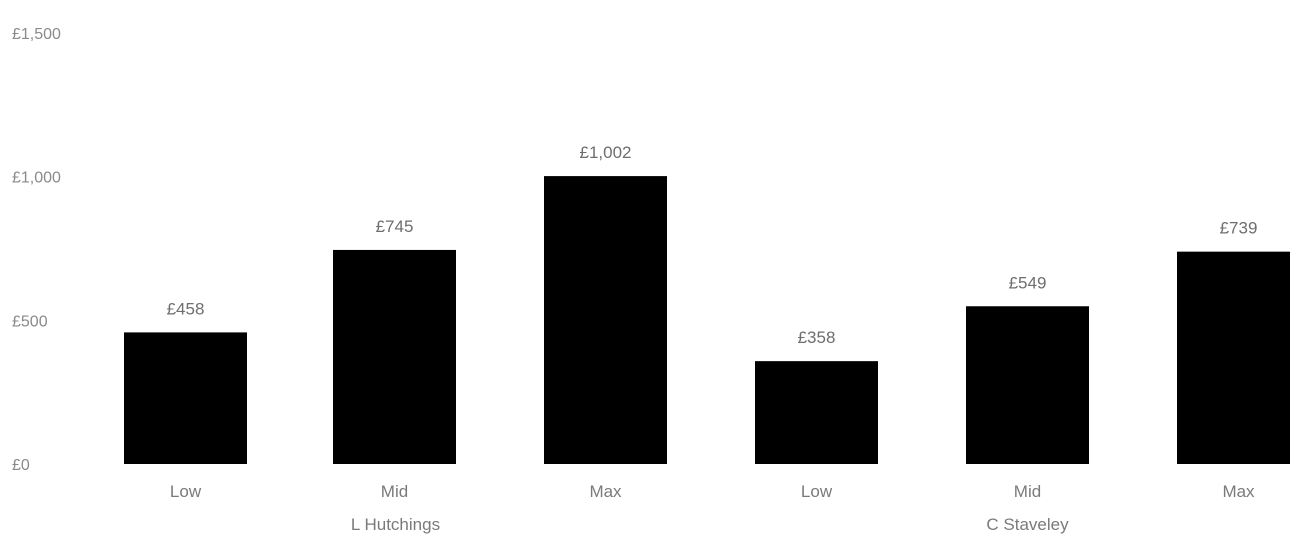 This screenshot has width=1290, height=541. Describe the element at coordinates (36, 178) in the screenshot. I see `y-tick-label: £1,000` at that location.